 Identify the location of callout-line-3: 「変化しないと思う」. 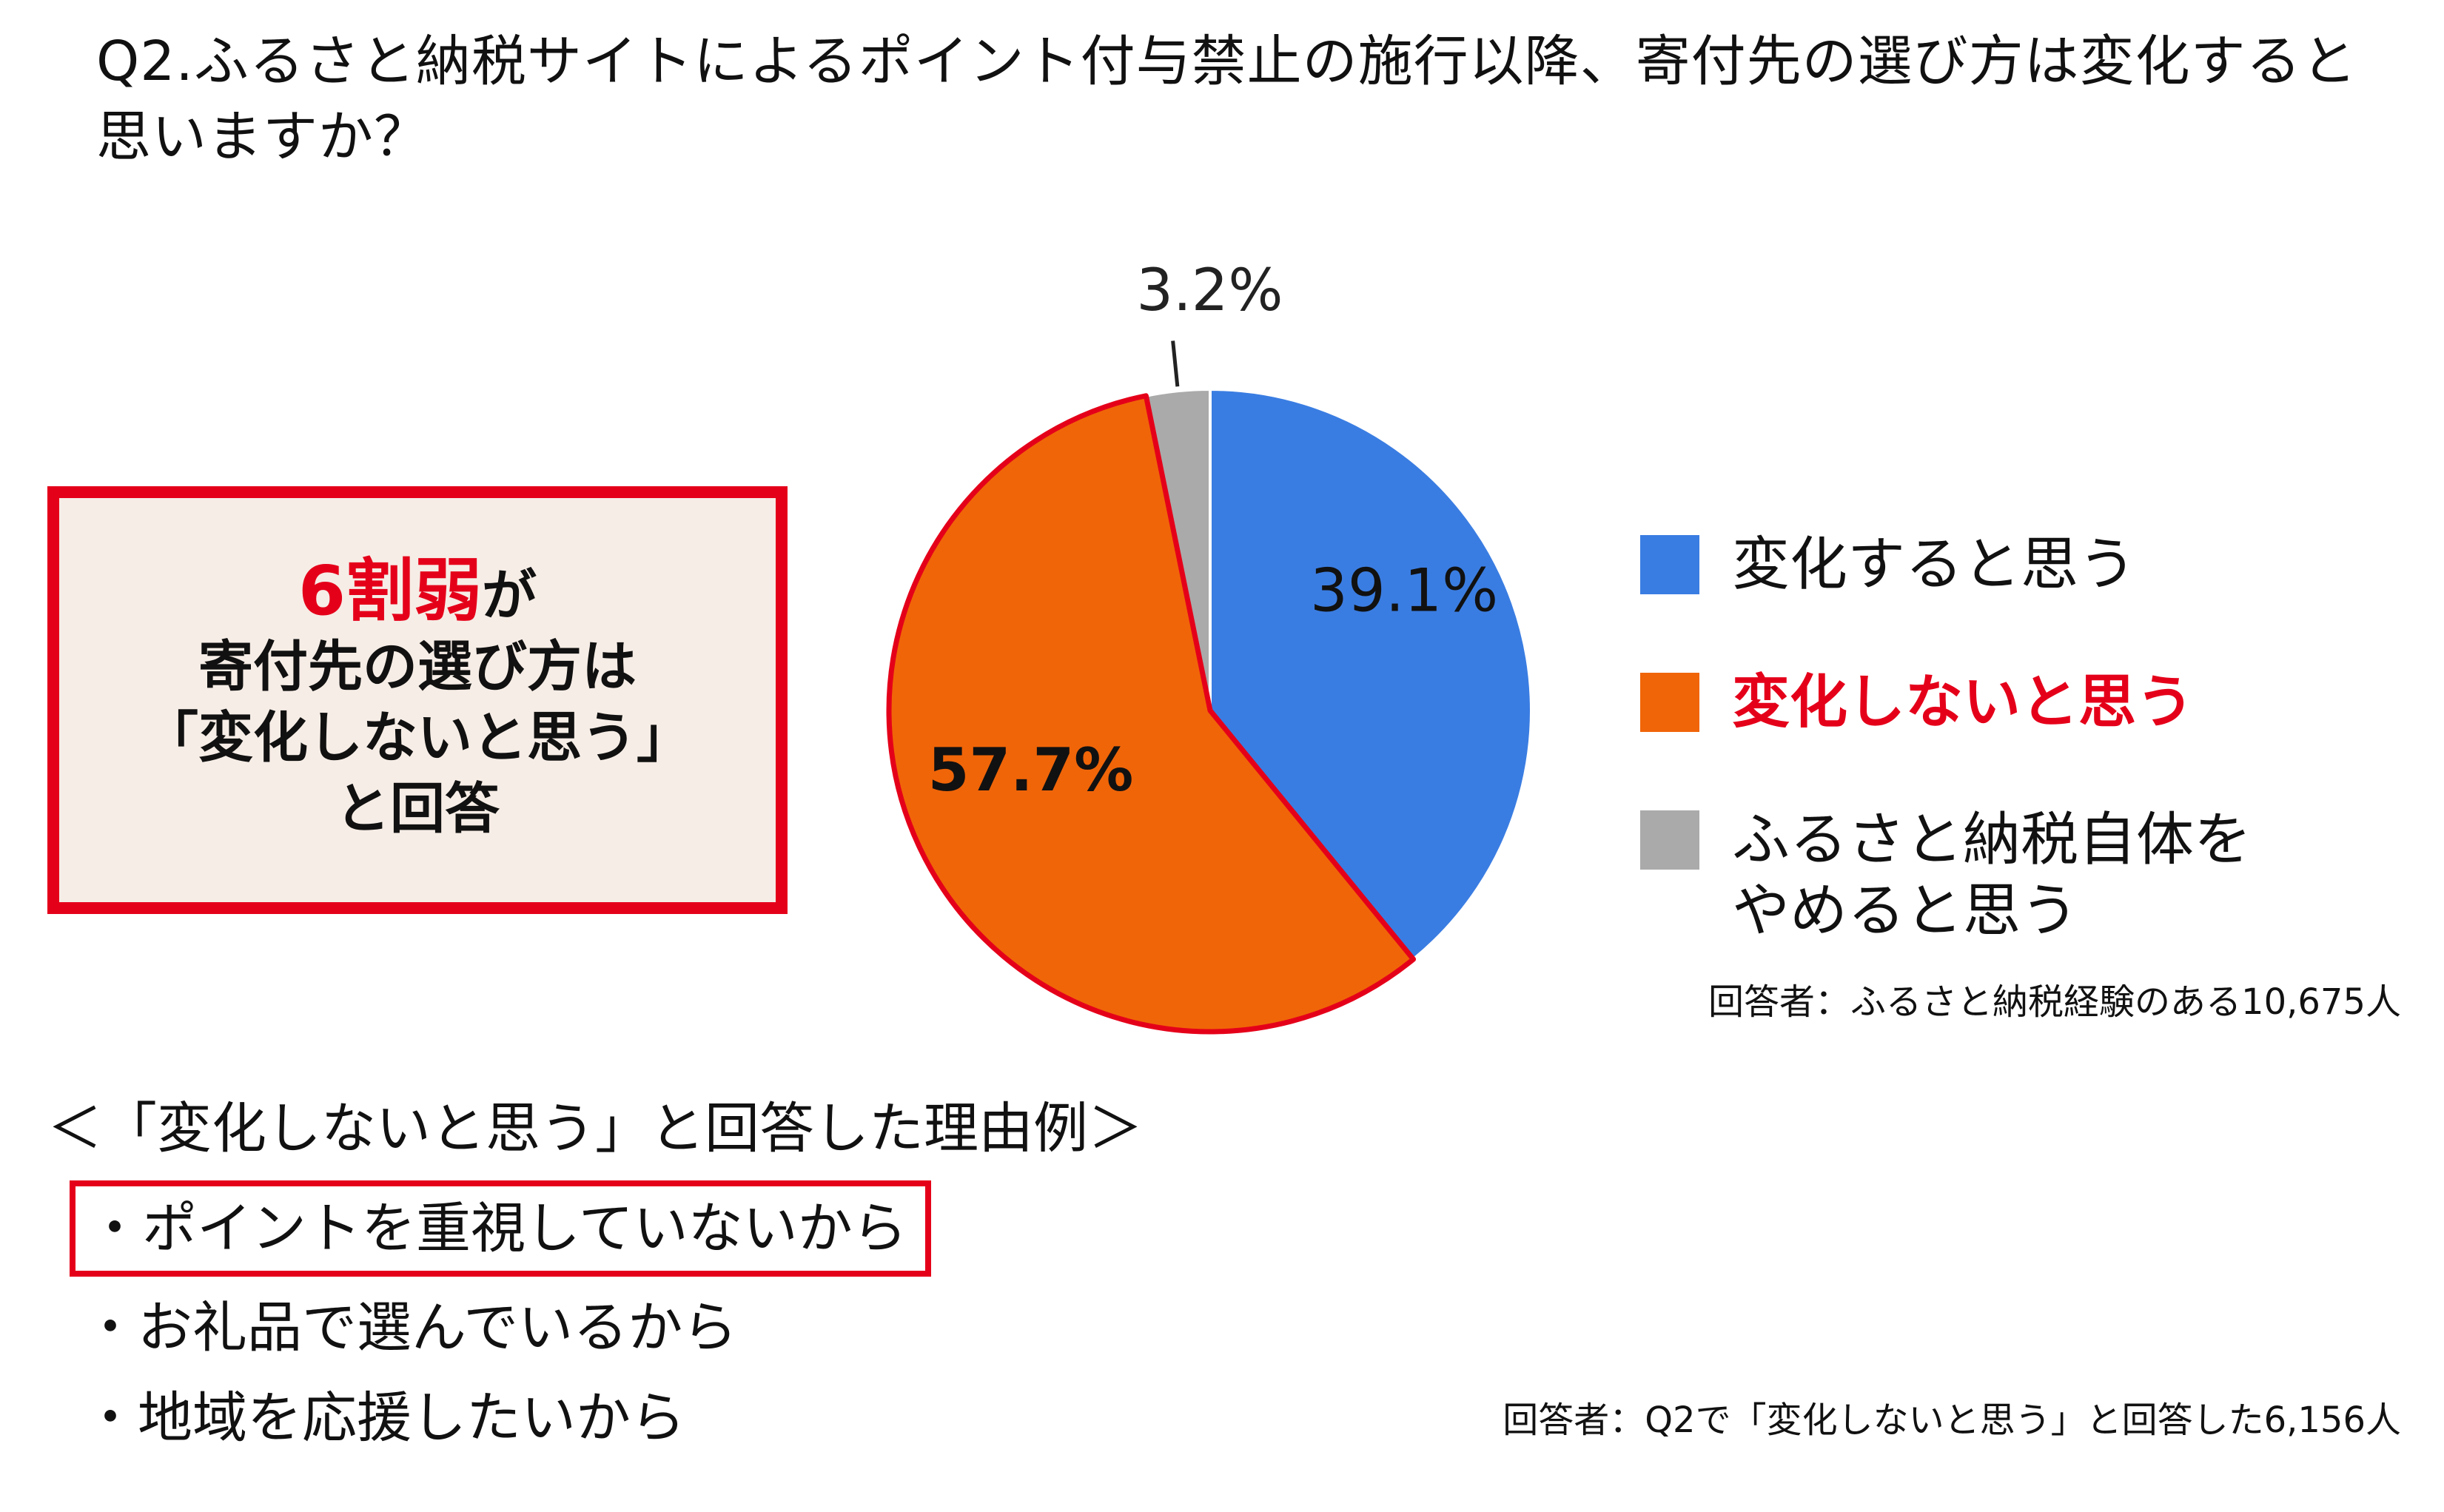
(417, 738).